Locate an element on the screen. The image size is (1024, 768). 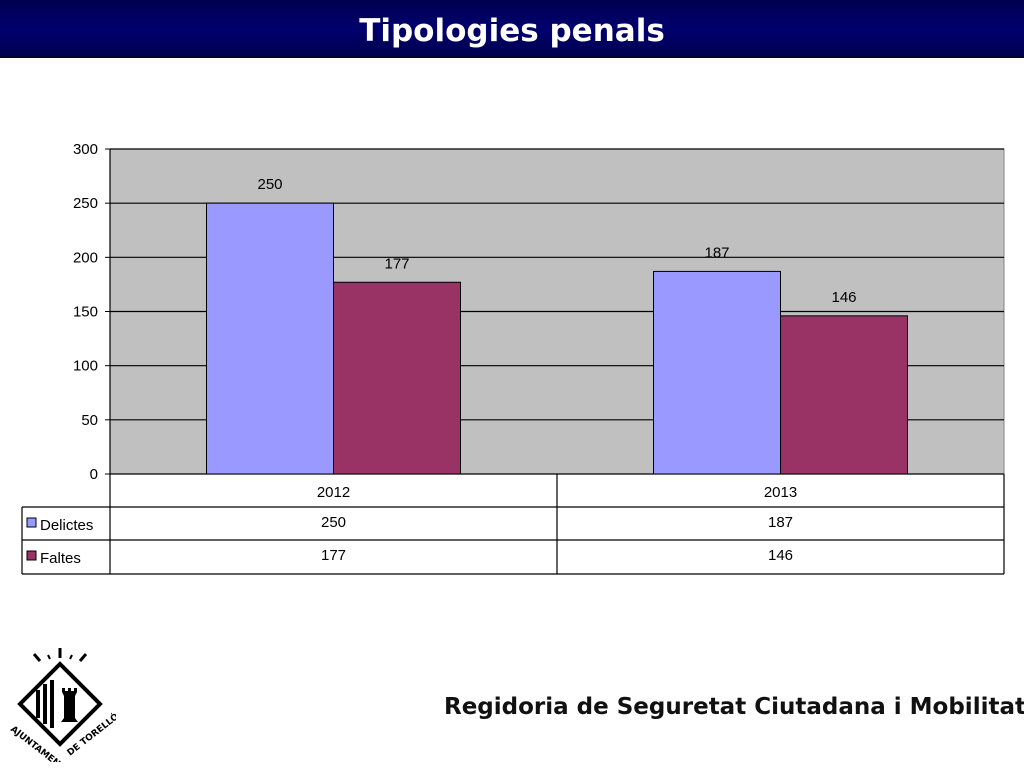
y-tick-label: 300 is located at coordinates (85, 149).